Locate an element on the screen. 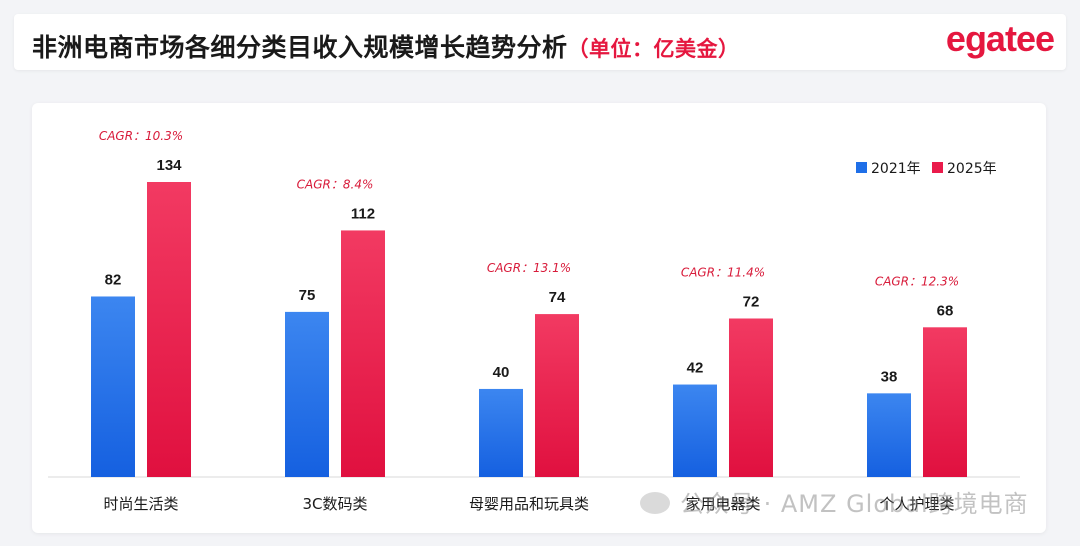 The image size is (1080, 546). data-label: 40 is located at coordinates (501, 372).